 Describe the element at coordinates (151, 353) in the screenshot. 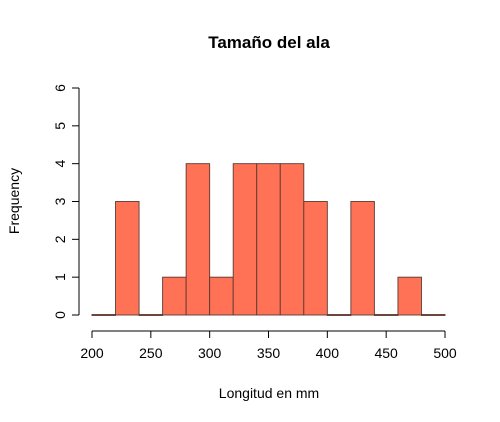

I see `x-tick-label-250: 250` at that location.